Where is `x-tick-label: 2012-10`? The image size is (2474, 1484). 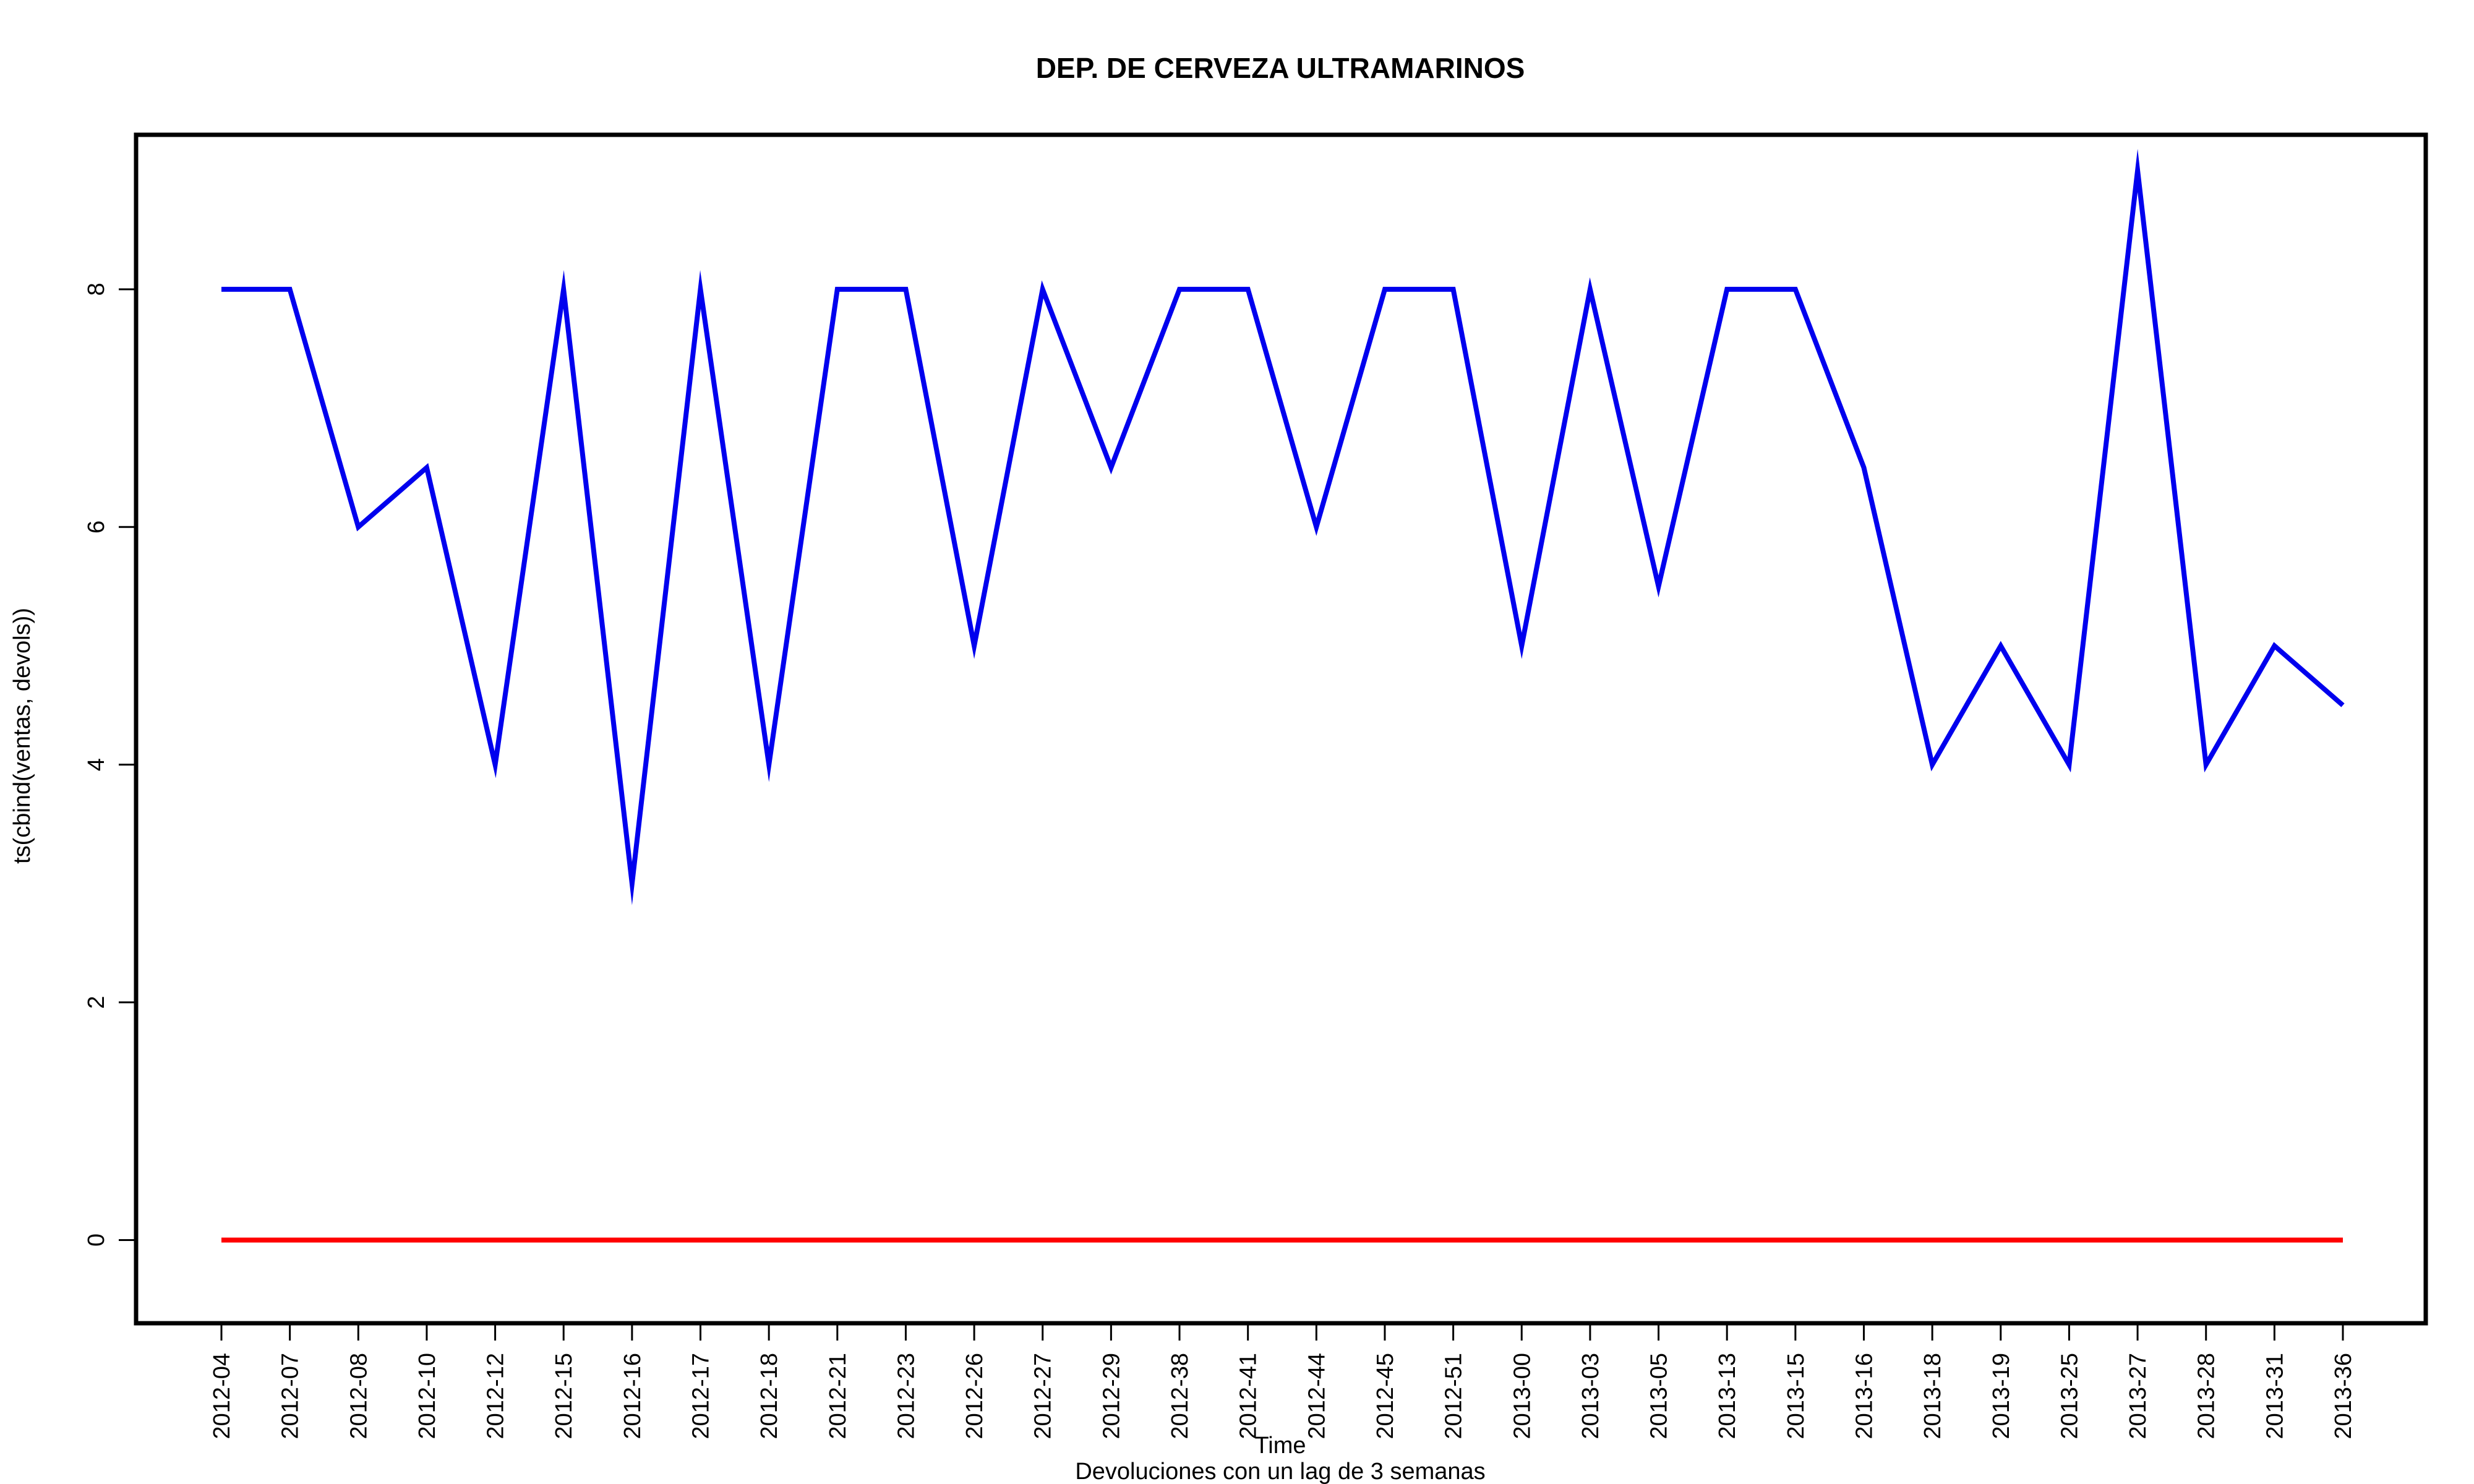 x-tick-label: 2012-10 is located at coordinates (427, 1396).